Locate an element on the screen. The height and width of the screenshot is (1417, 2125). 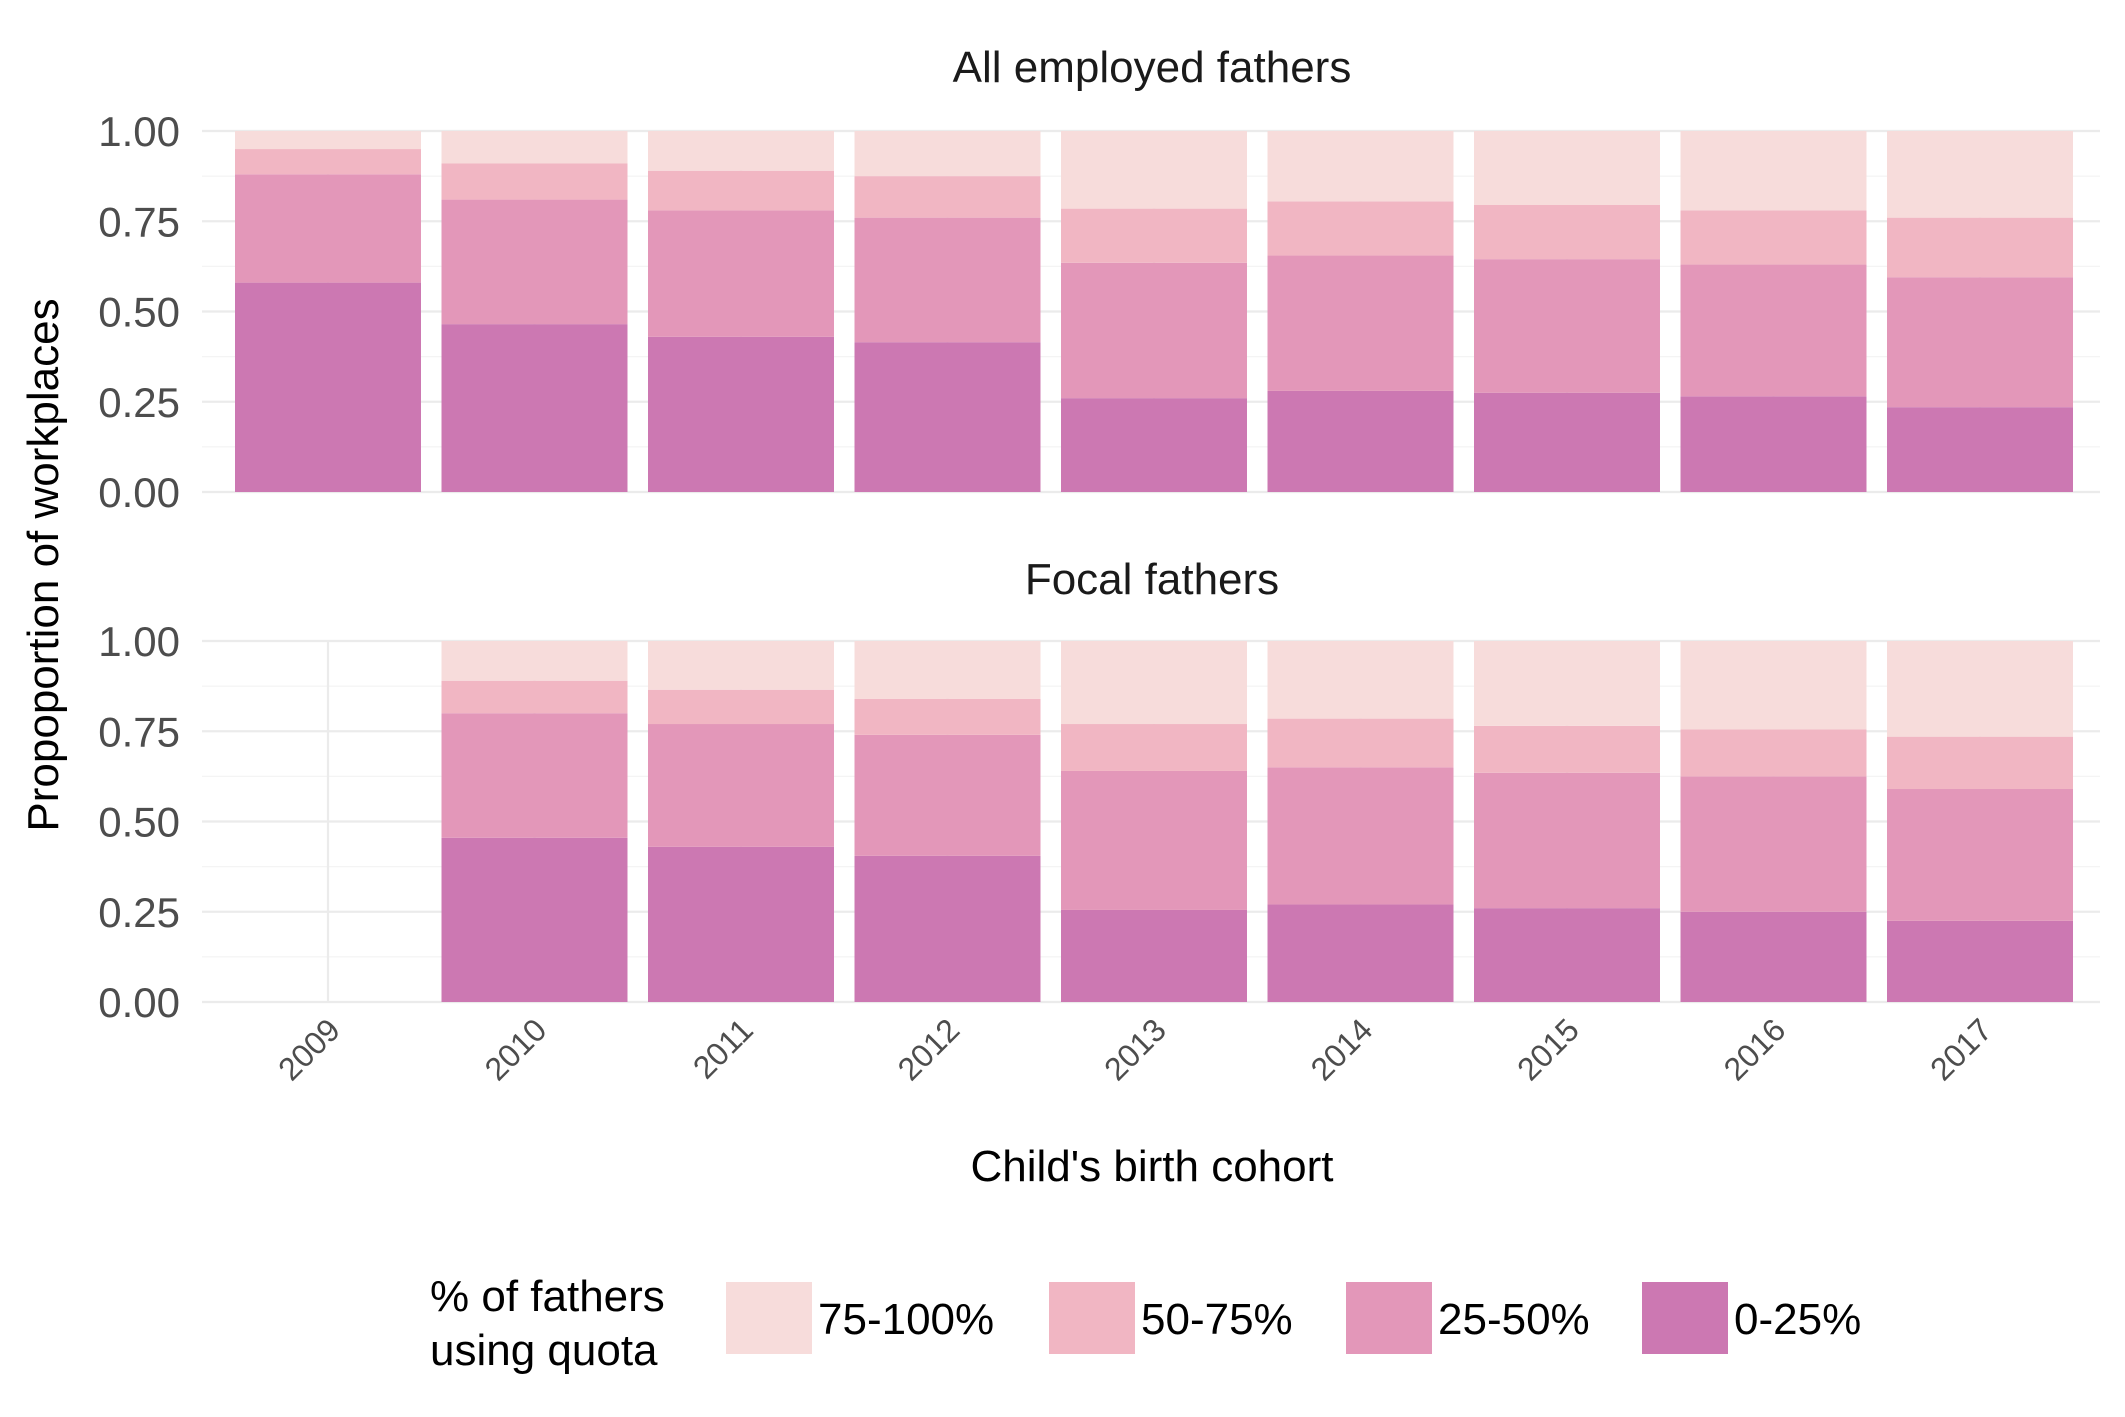
bar-75-100pct-2012 is located at coordinates (947, 670).